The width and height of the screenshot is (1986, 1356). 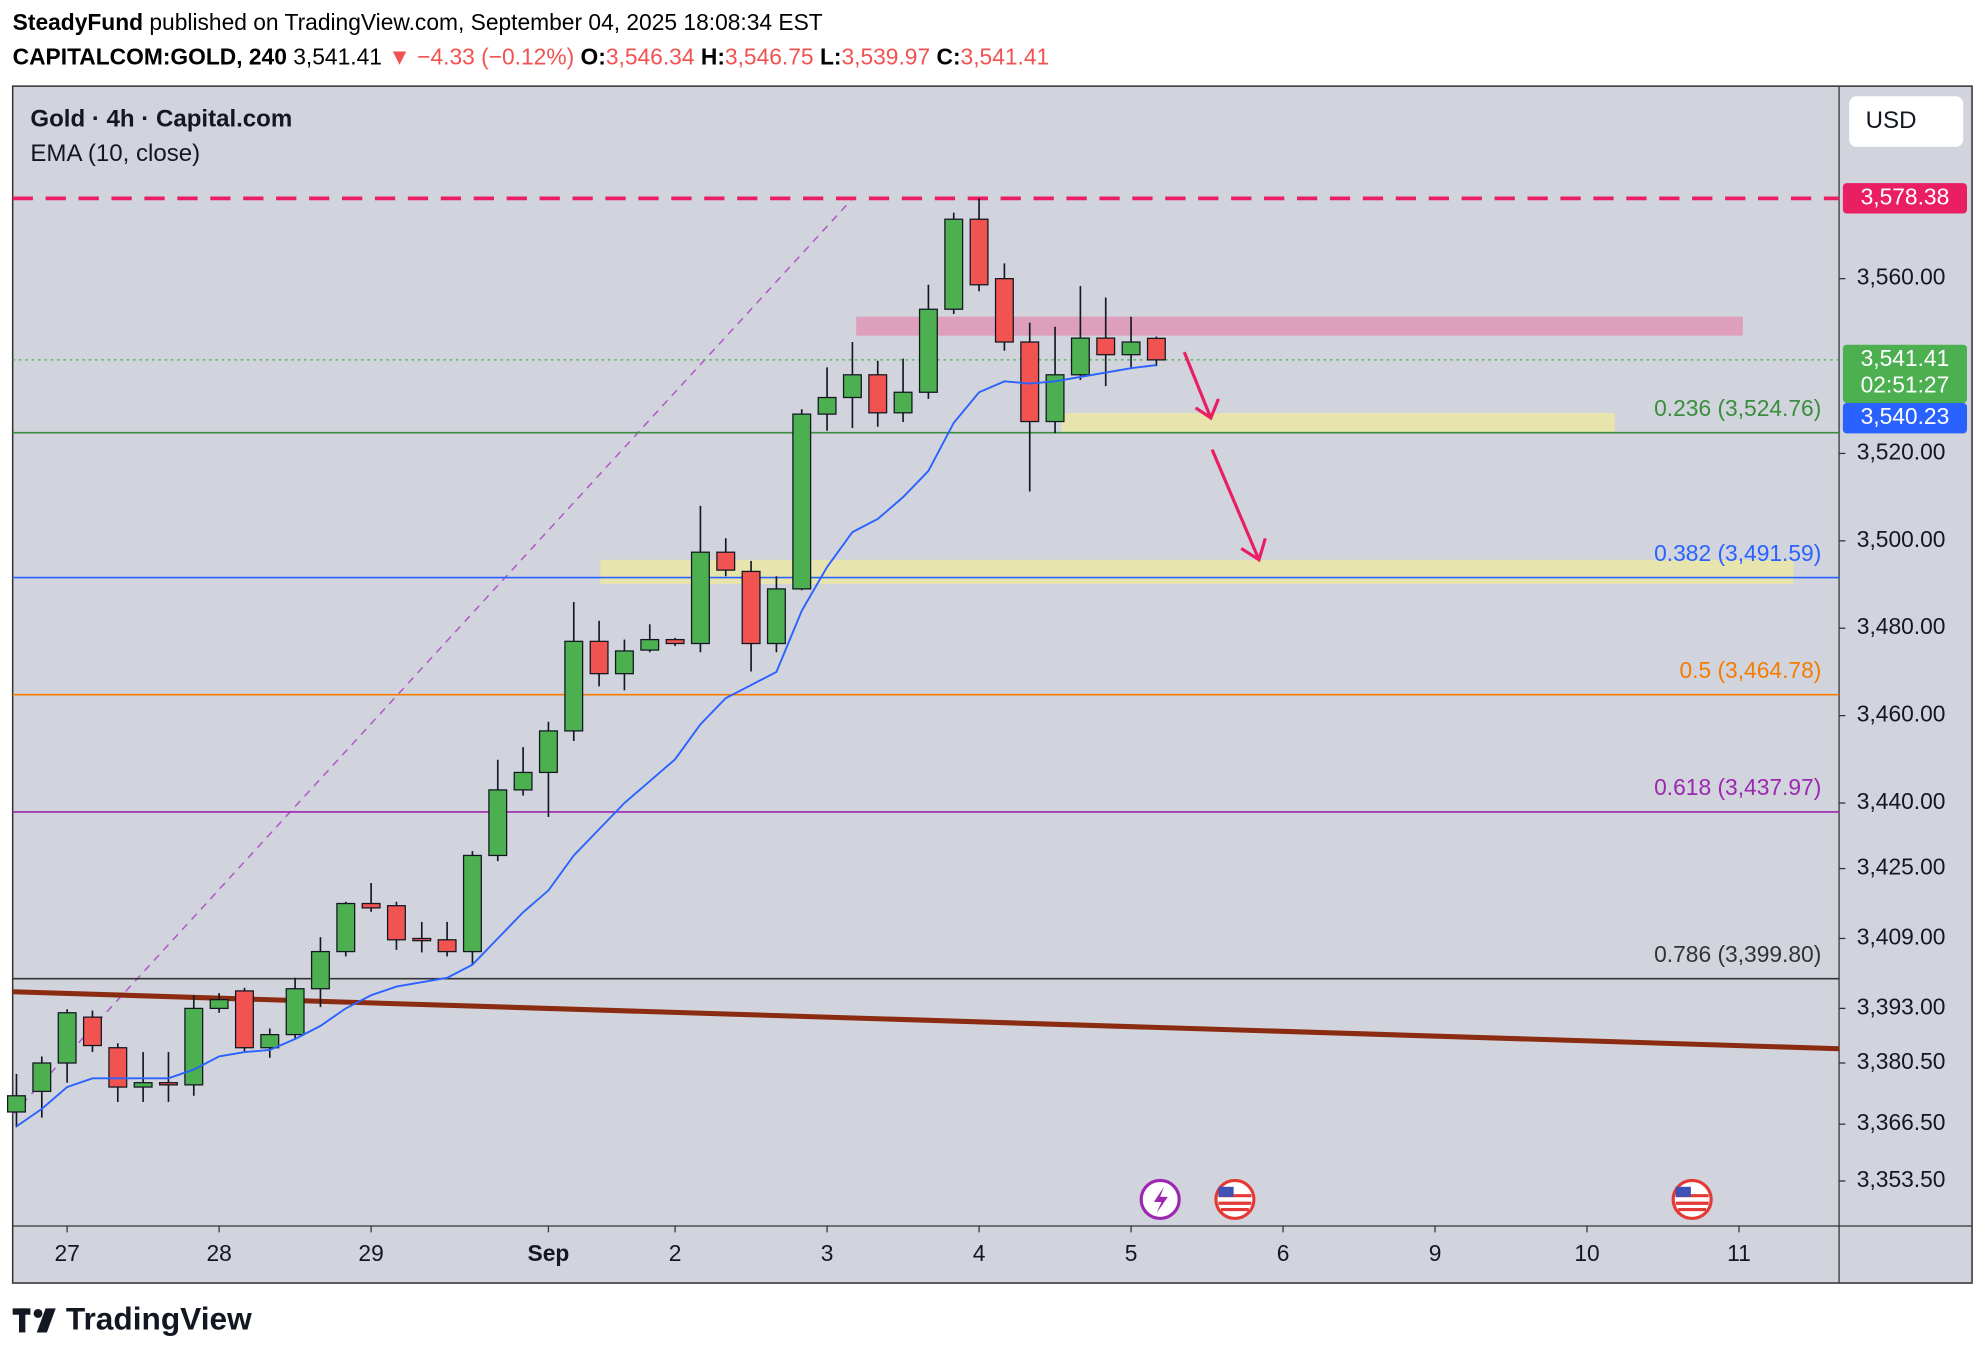 What do you see at coordinates (218, 1253) in the screenshot?
I see `x-tick-label: 28` at bounding box center [218, 1253].